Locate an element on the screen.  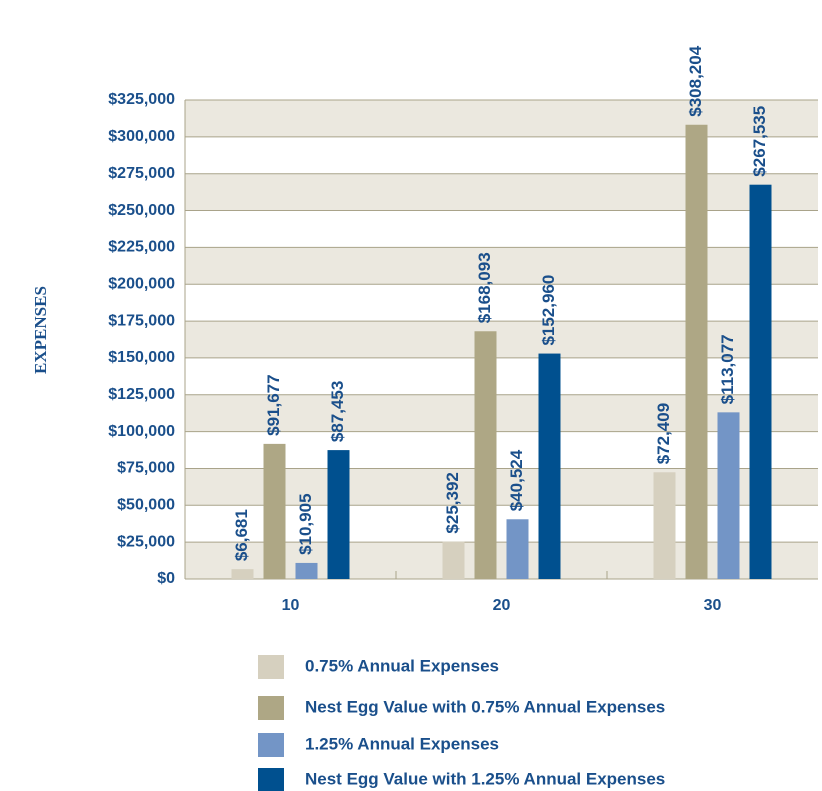
legend-label: 1.25% Annual Expenses is located at coordinates (402, 743).